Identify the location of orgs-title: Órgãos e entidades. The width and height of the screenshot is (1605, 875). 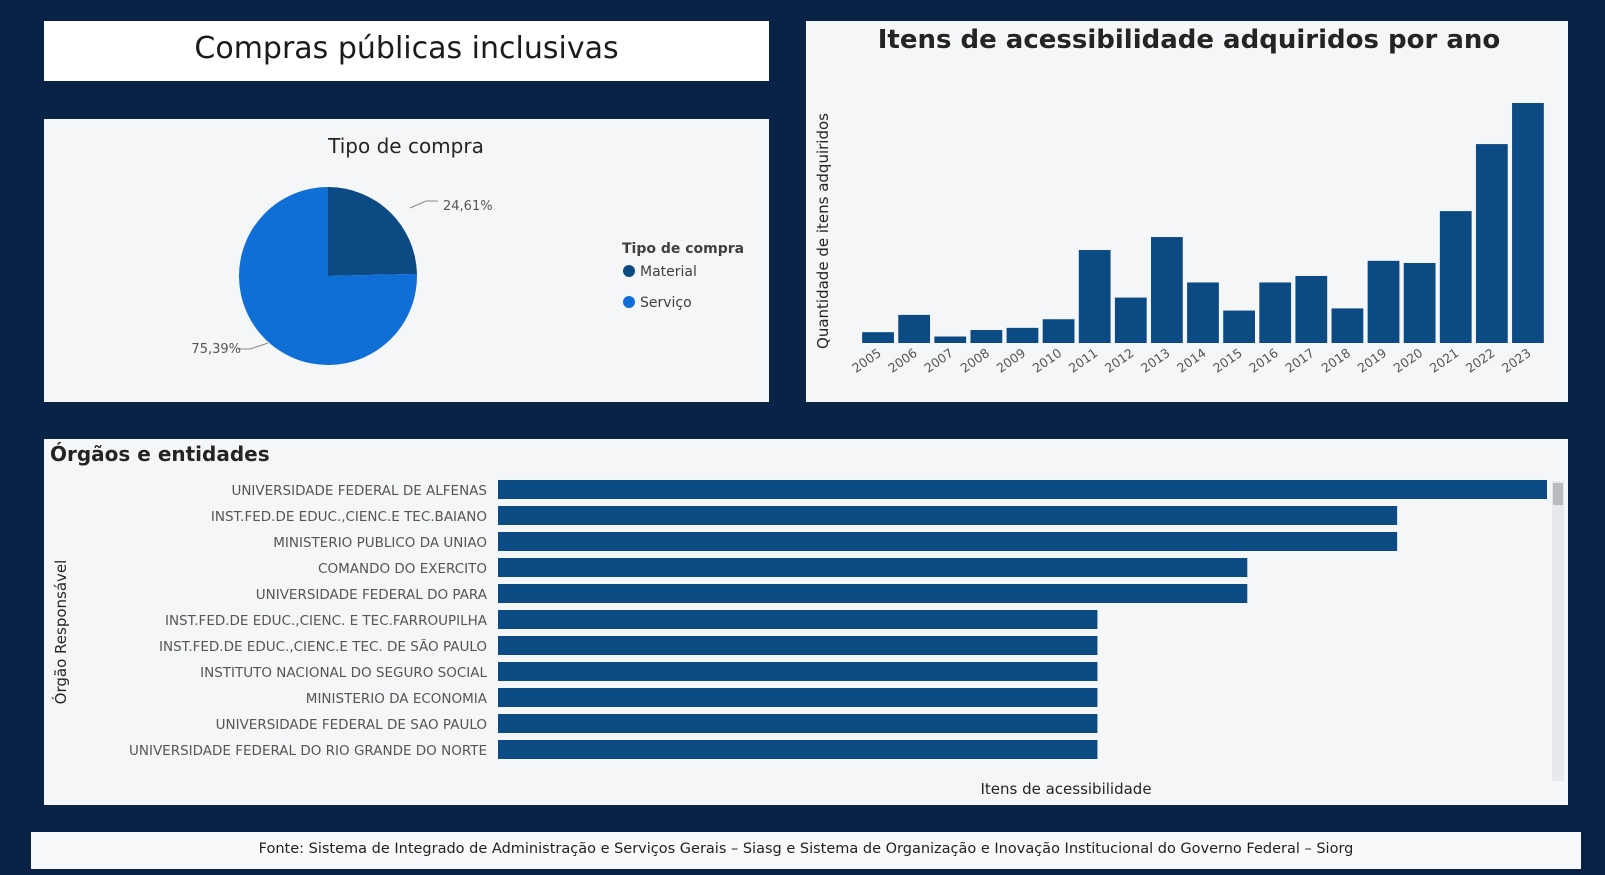
(160, 454).